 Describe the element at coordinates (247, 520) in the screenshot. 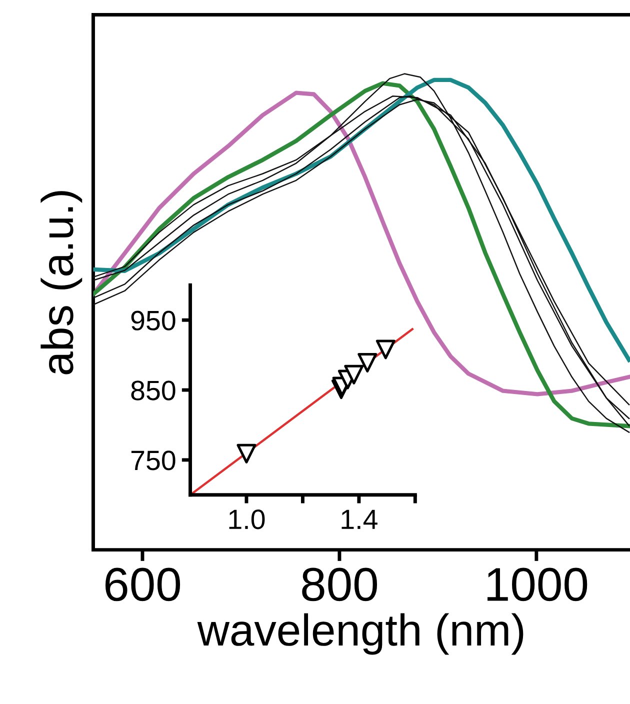

I see `x-tick-label: 1.0` at that location.